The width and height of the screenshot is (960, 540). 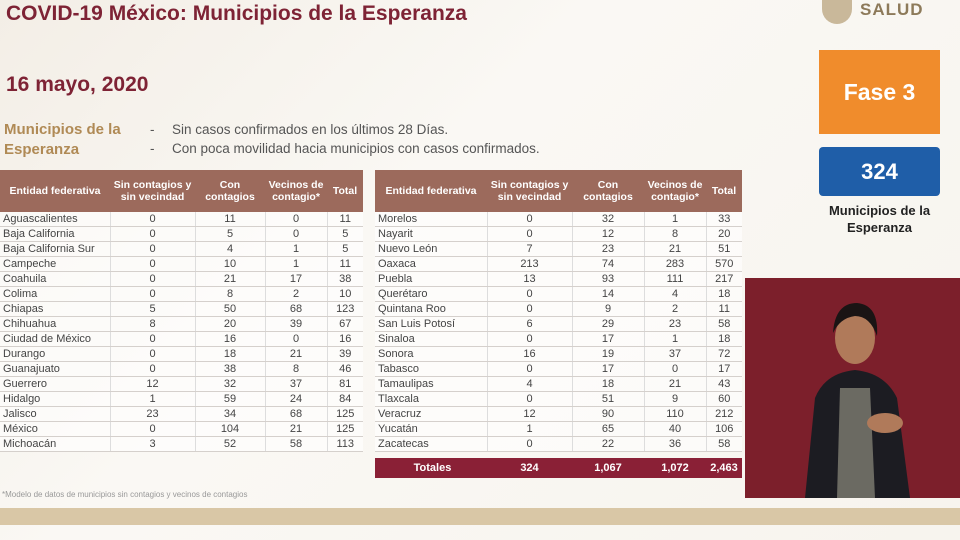 What do you see at coordinates (674, 354) in the screenshot?
I see `cell-value: 37` at bounding box center [674, 354].